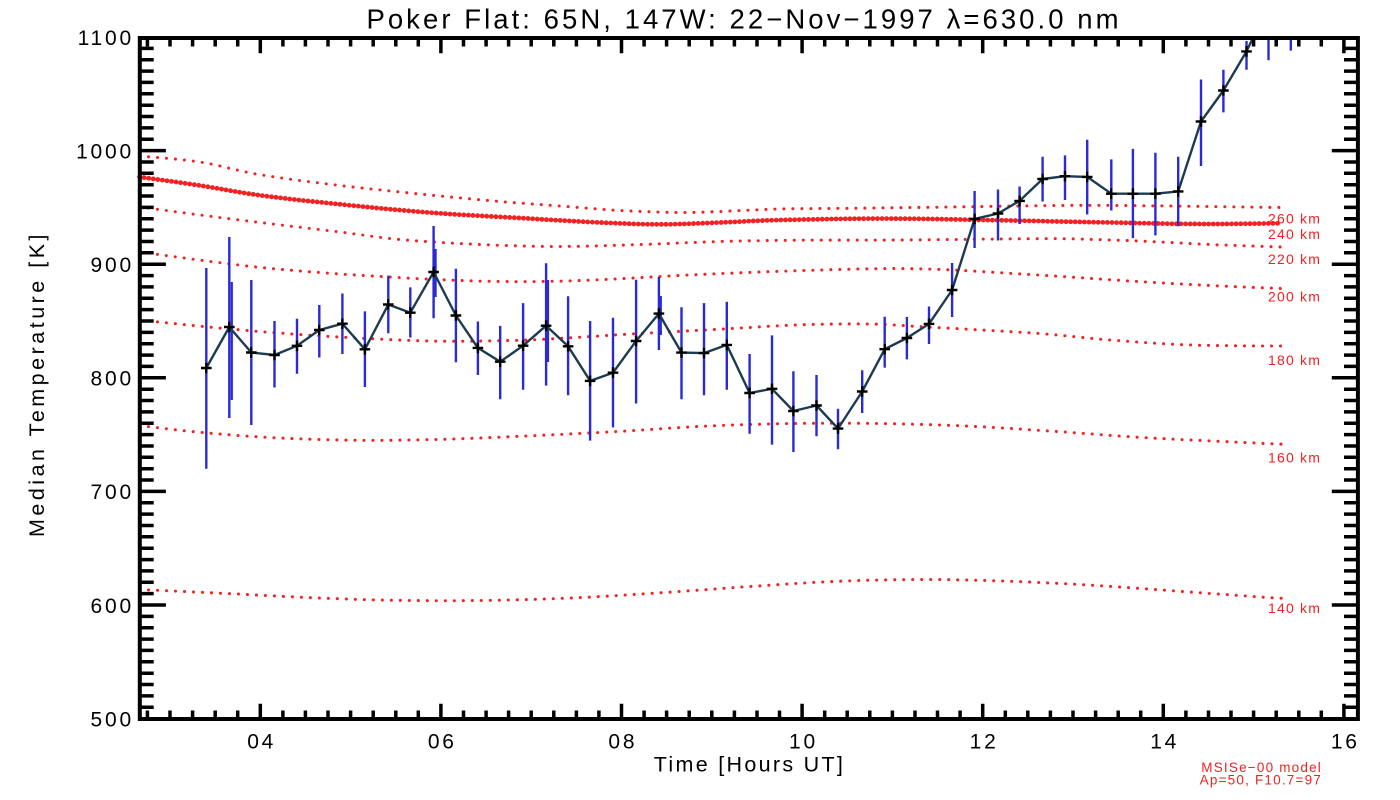 This screenshot has width=1400, height=800. What do you see at coordinates (105, 151) in the screenshot?
I see `svg-text: 1000` at bounding box center [105, 151].